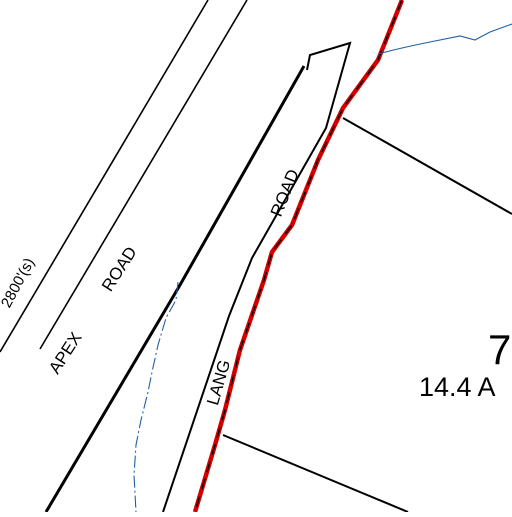 Image resolution: width=512 pixels, height=517 pixels. I want to click on apex-road-label-apex: APEX, so click(65, 353).